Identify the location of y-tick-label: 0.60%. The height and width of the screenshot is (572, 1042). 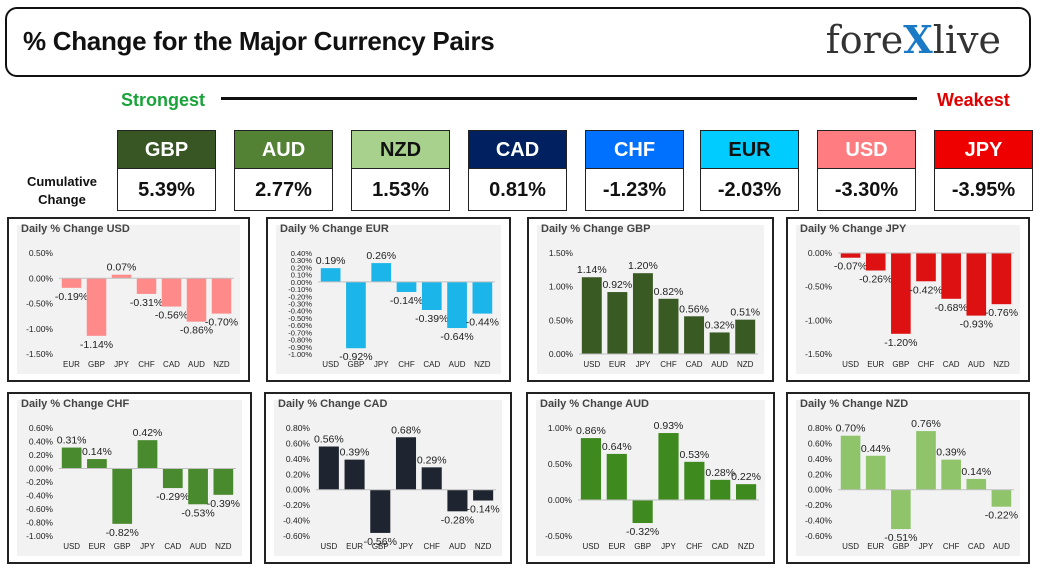
(820, 443).